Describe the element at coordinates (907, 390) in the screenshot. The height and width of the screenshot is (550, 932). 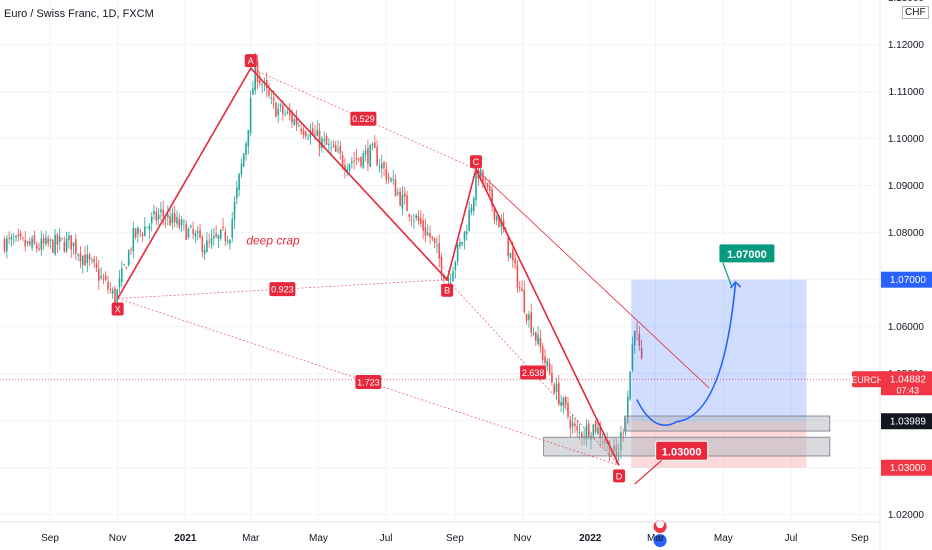
I see `price-timer: 07:43` at that location.